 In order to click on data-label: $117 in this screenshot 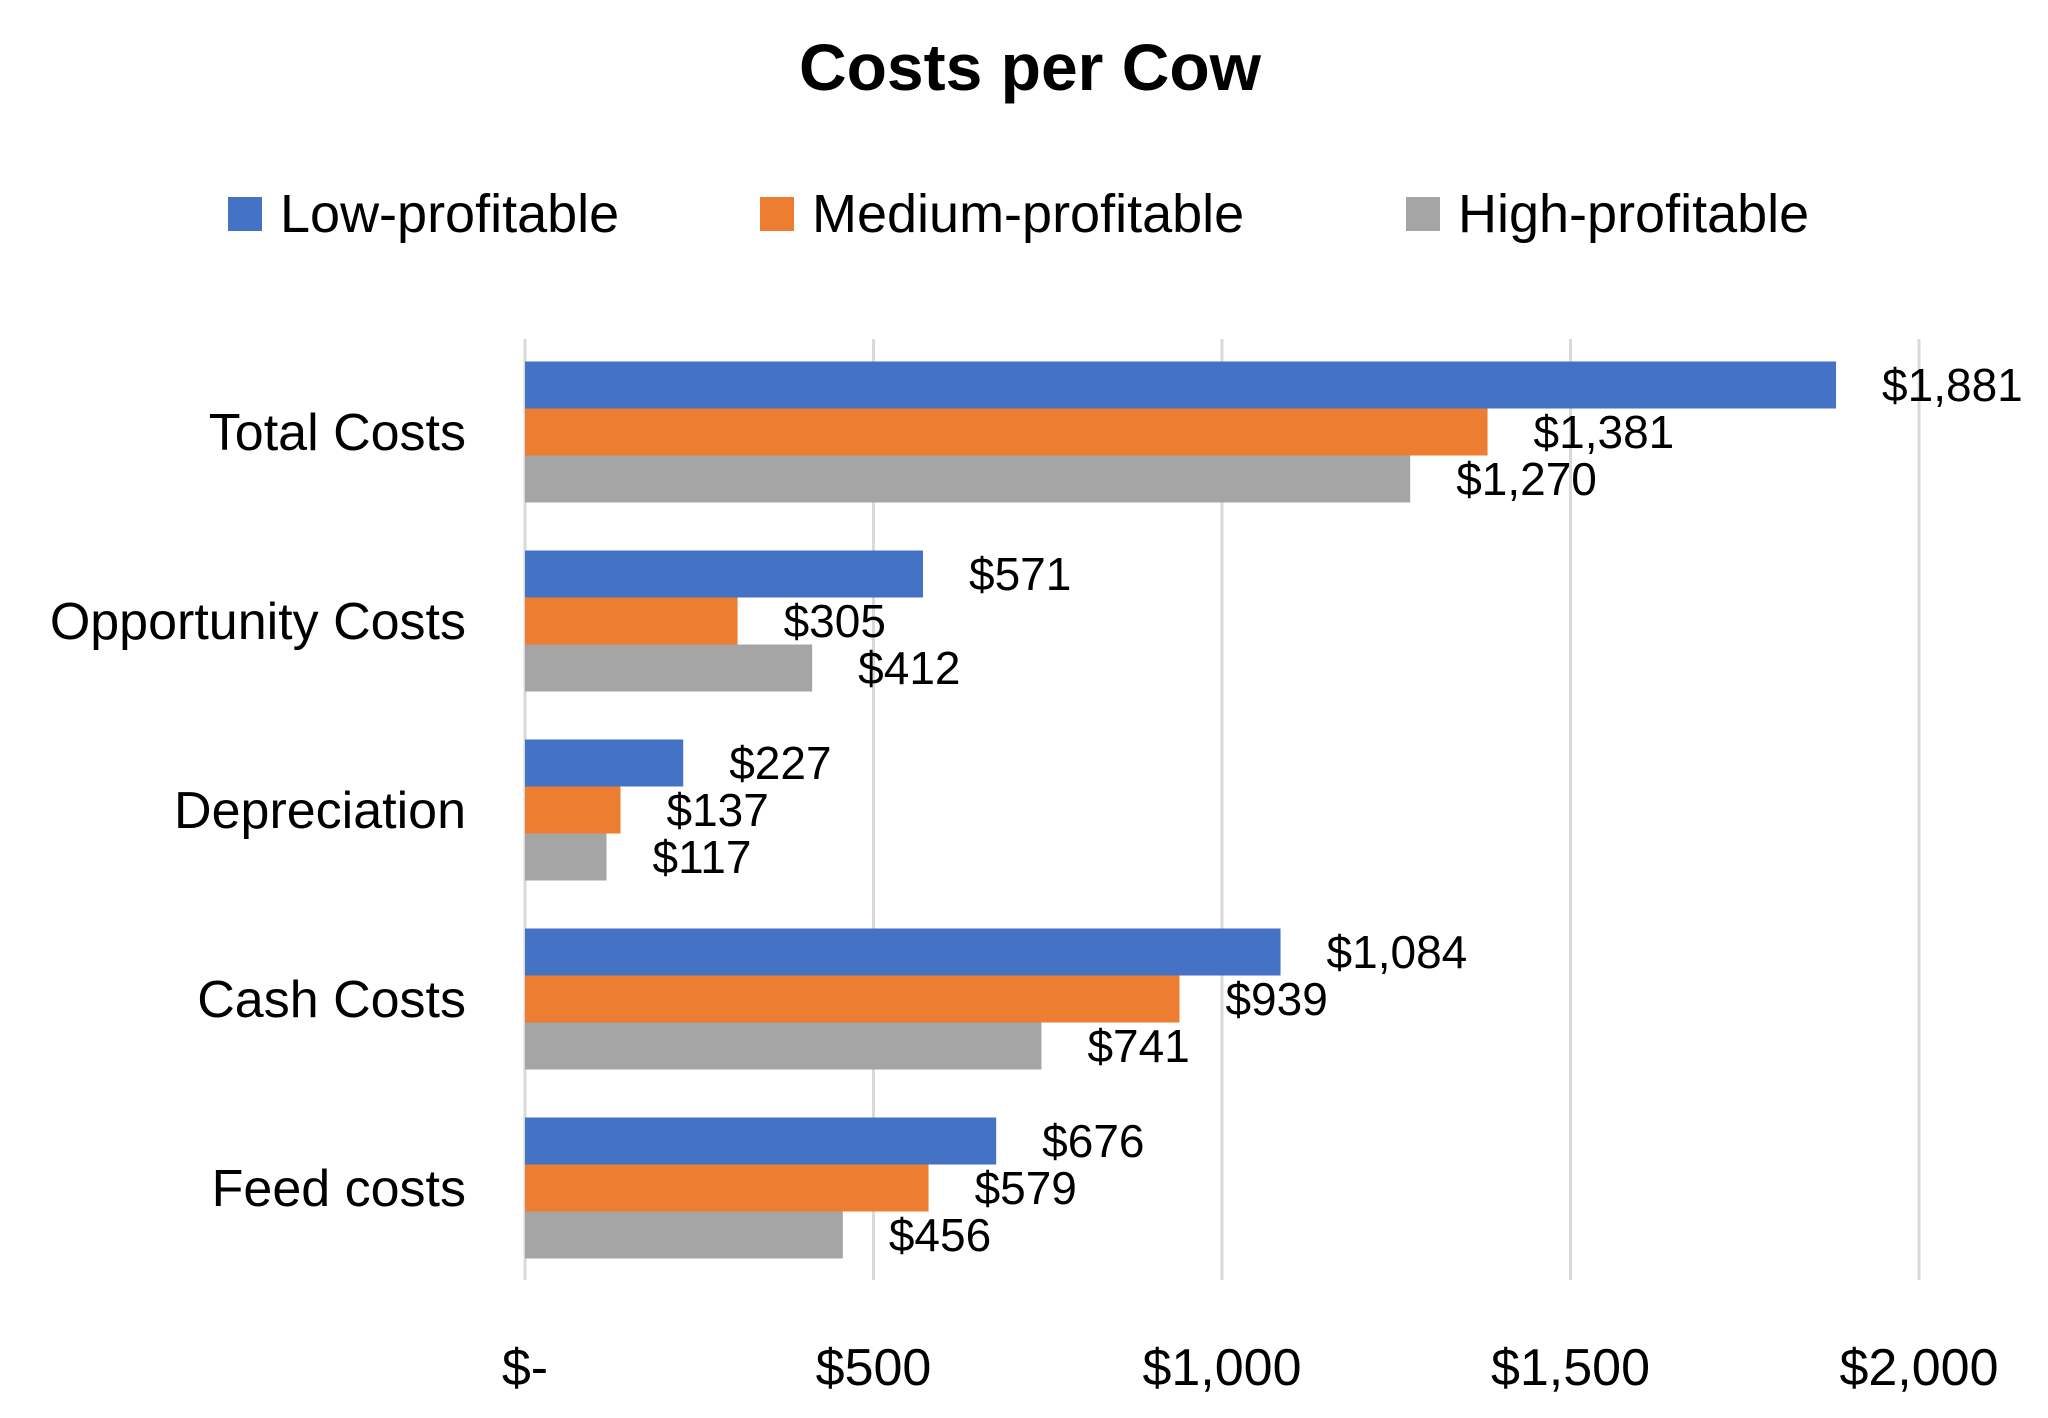, I will do `click(702, 857)`.